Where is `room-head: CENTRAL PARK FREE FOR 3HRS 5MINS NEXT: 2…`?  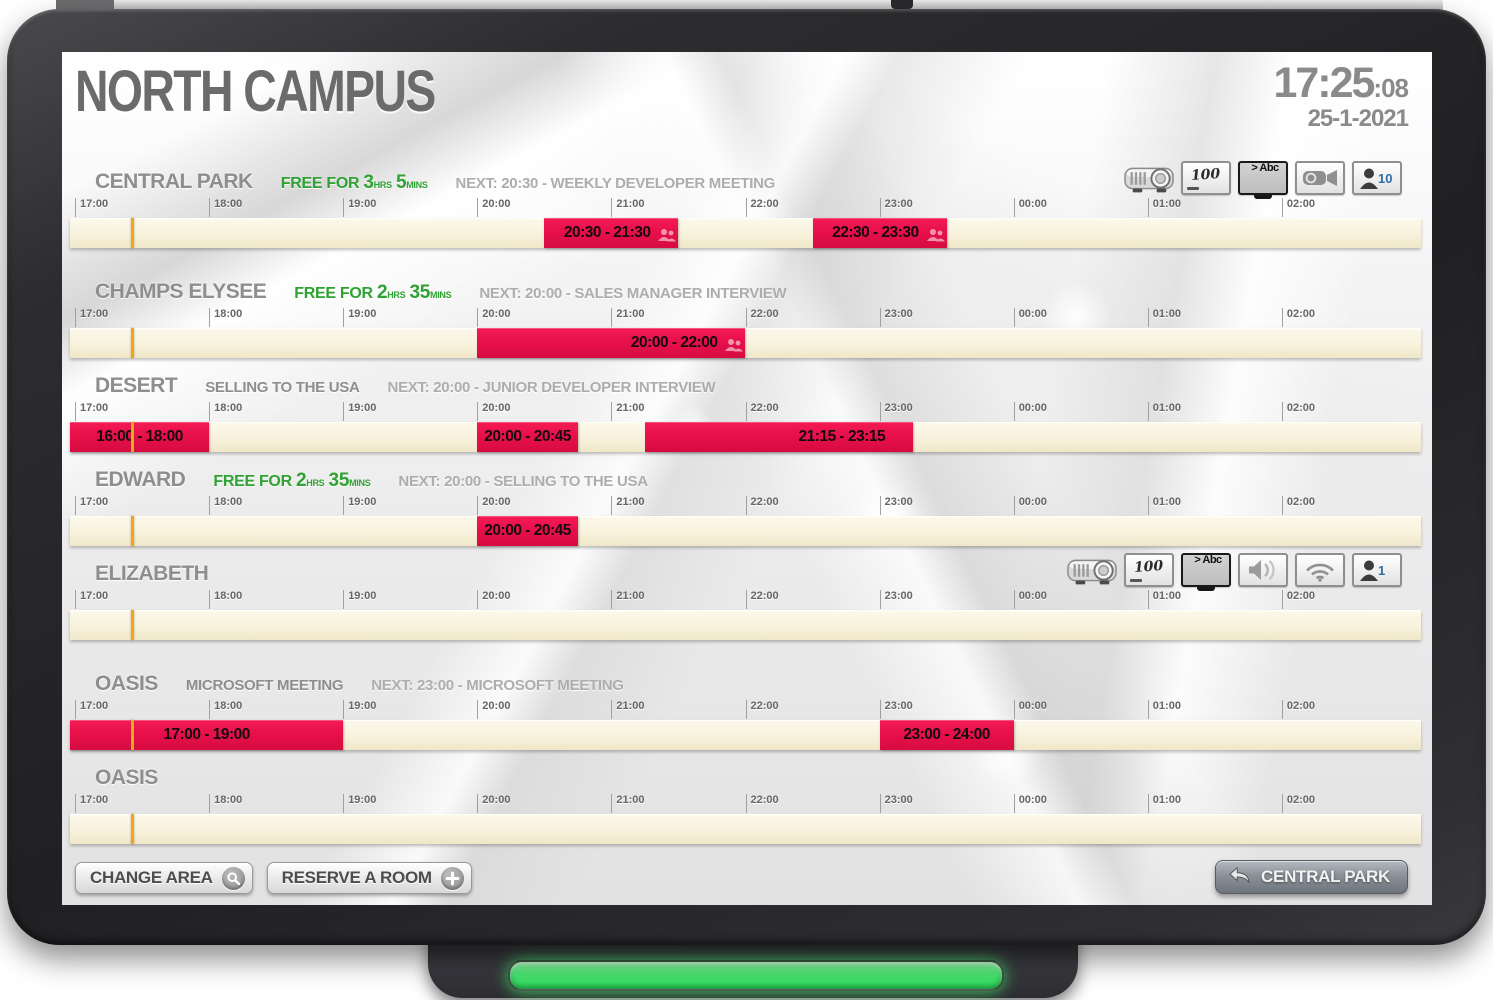 room-head: CENTRAL PARK FREE FOR 3HRS 5MINS NEXT: 2… is located at coordinates (748, 180).